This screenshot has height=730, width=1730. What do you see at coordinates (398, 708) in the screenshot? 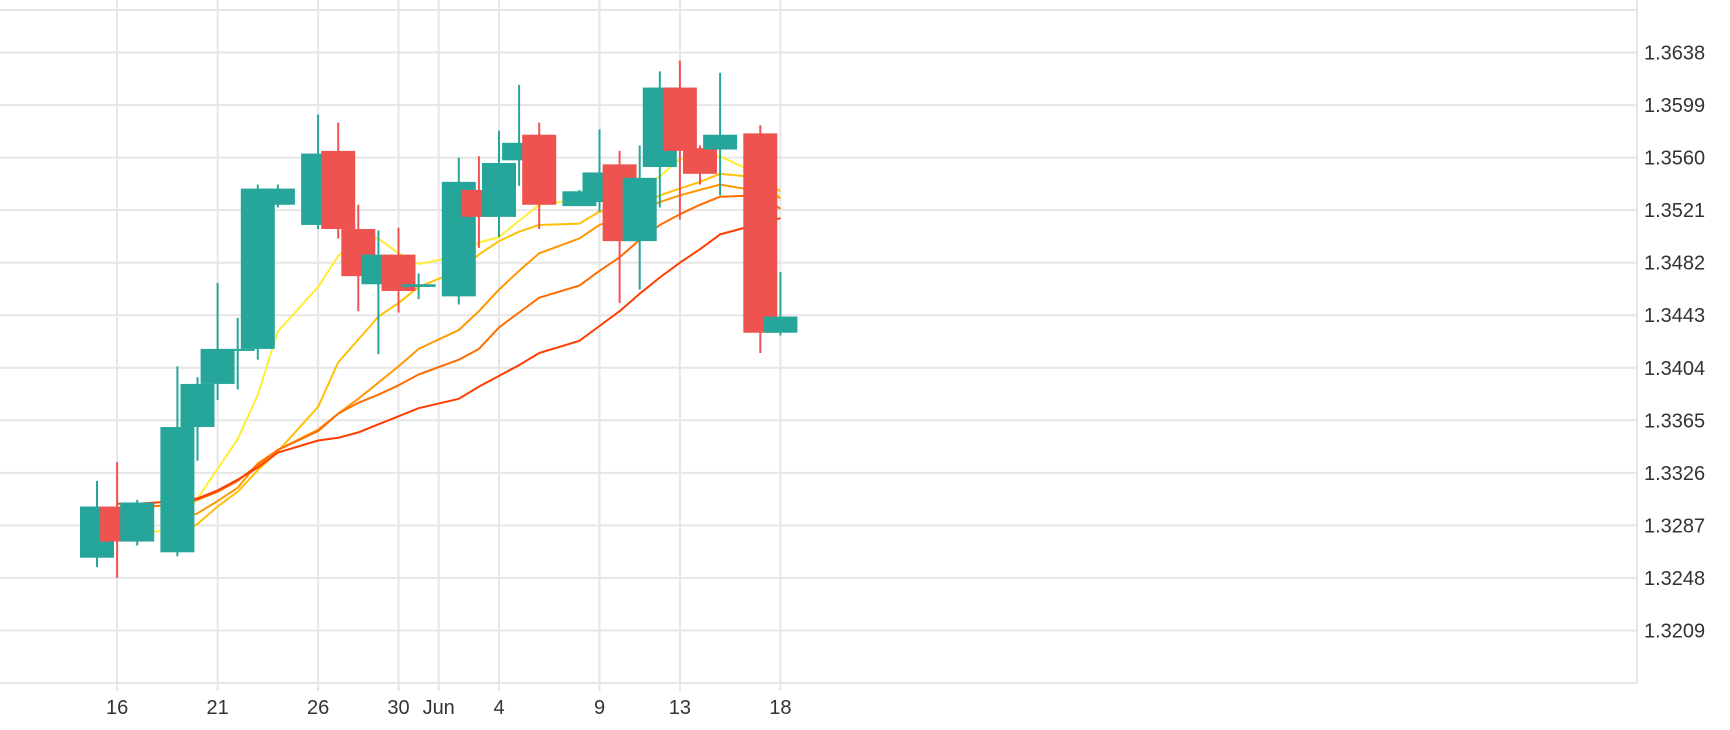
I see `x-tick-label: 30` at bounding box center [398, 708].